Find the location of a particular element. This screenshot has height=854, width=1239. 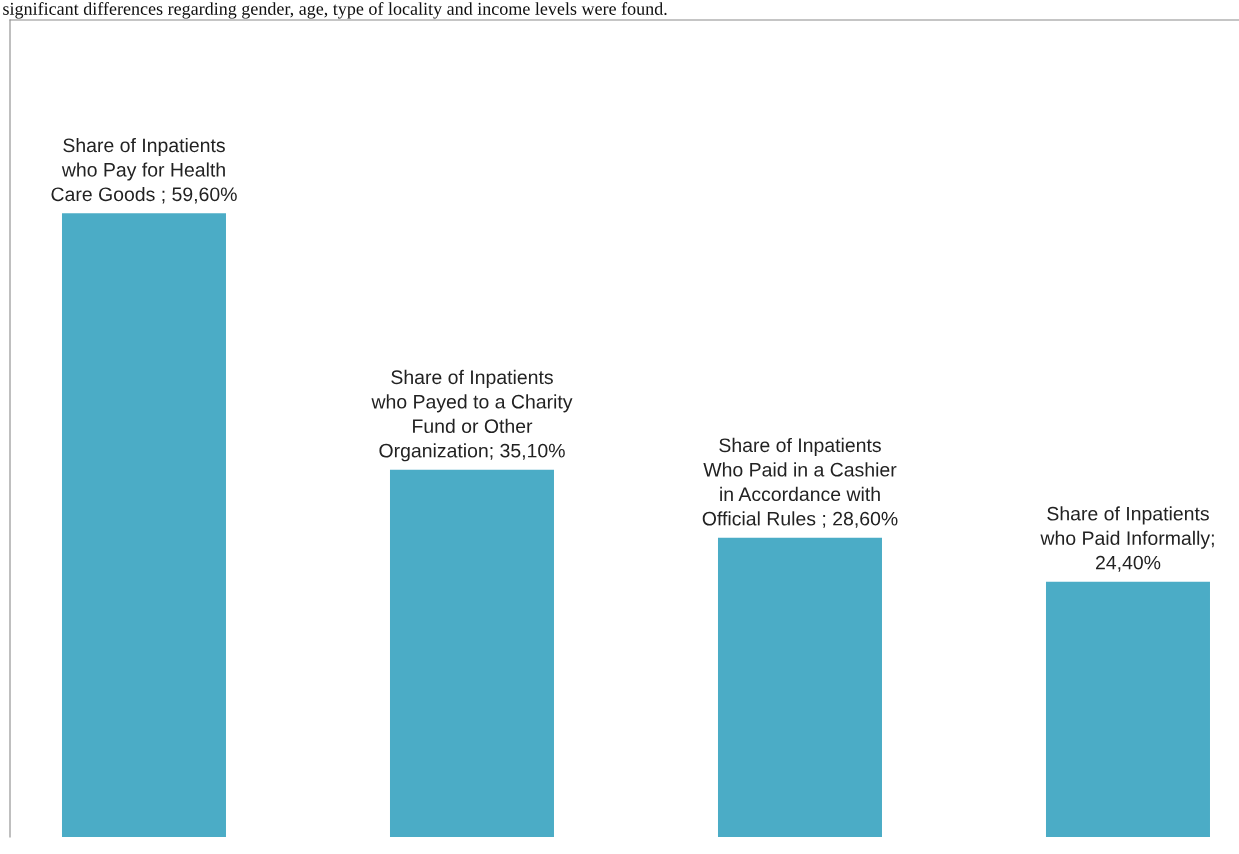

text: significant differences regarding gender, age, type of locality and income levels were found. is located at coordinates (335, 10).